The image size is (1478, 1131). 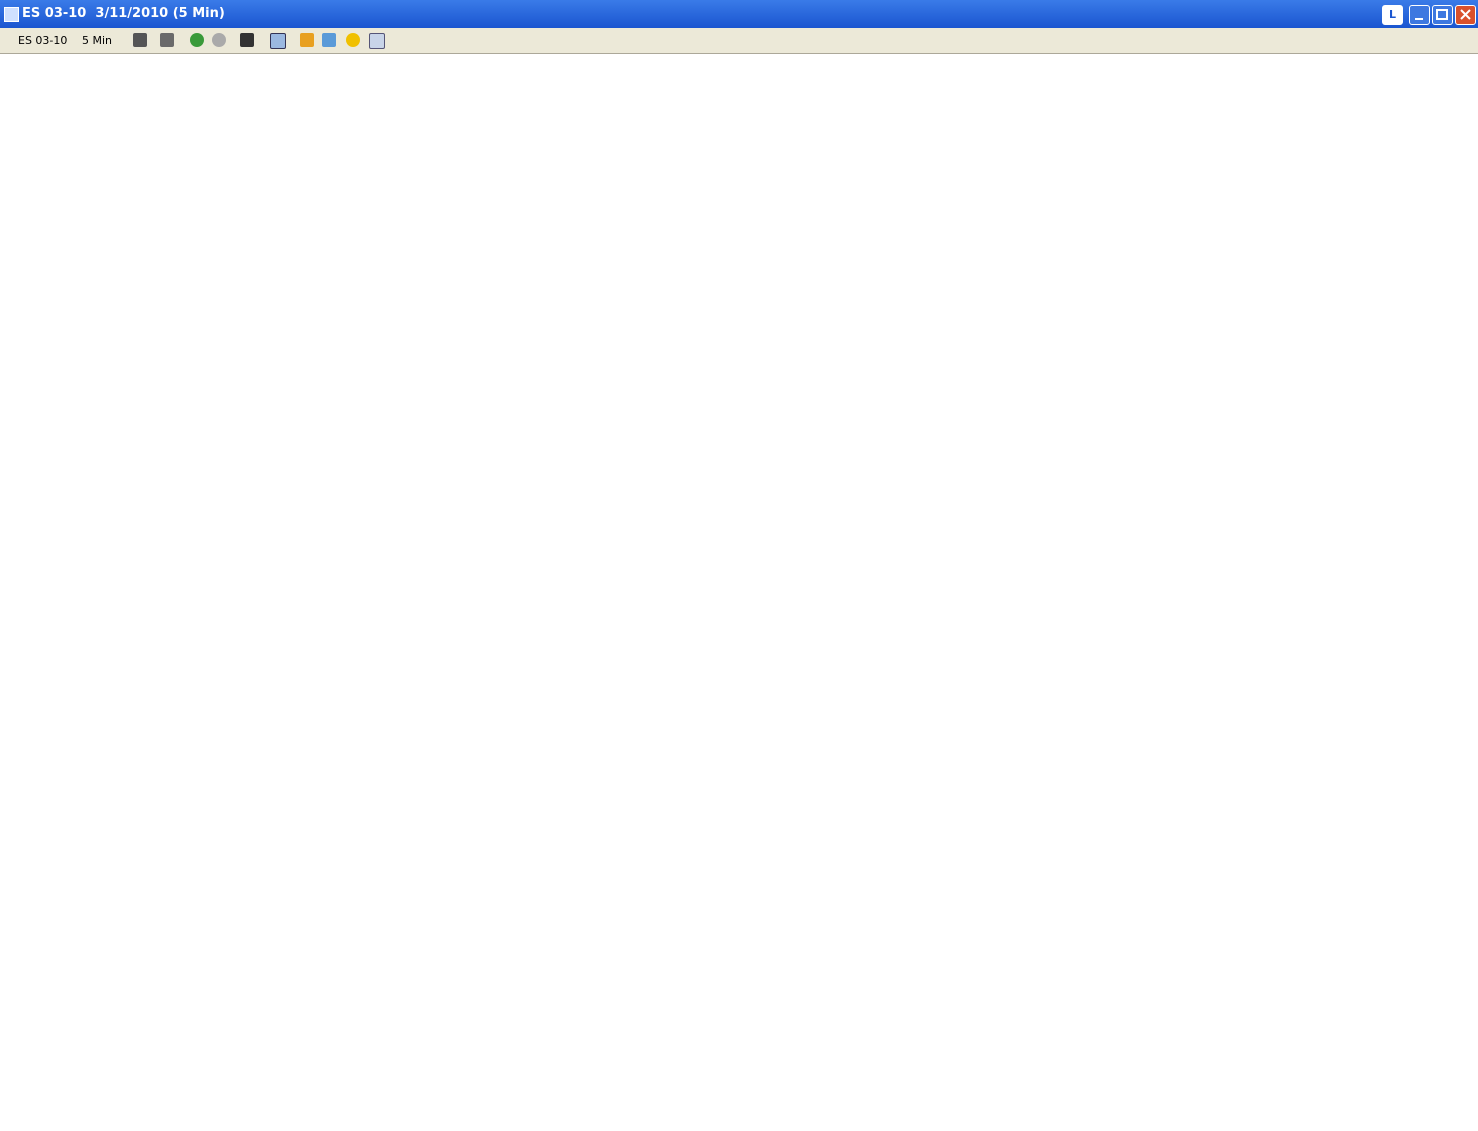 What do you see at coordinates (1447, 678) in the screenshot?
I see `y-tick-label: 50000` at bounding box center [1447, 678].